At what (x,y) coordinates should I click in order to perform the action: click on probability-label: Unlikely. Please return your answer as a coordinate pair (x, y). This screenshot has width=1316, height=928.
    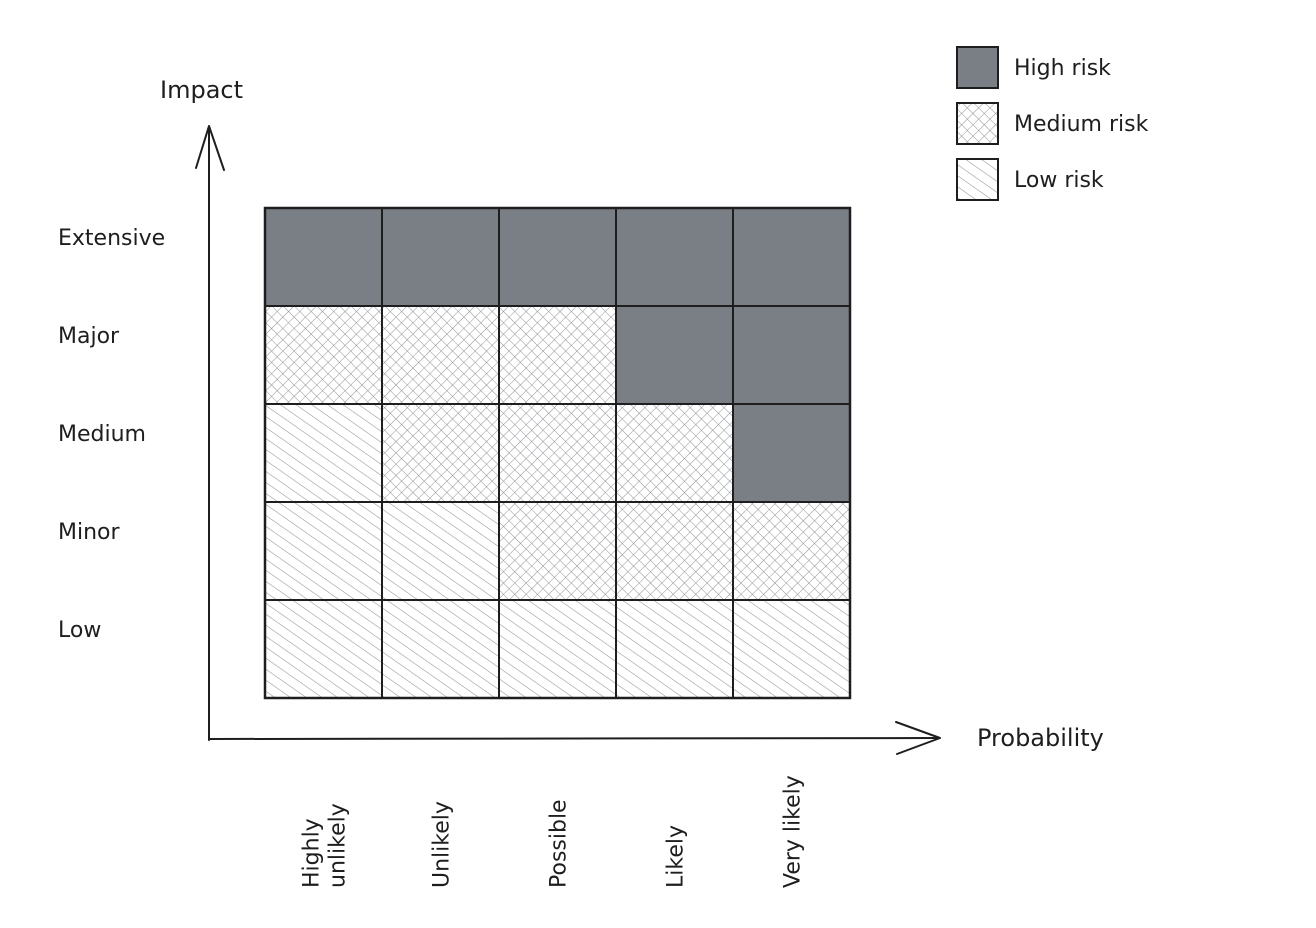
    Looking at the image, I should click on (442, 844).